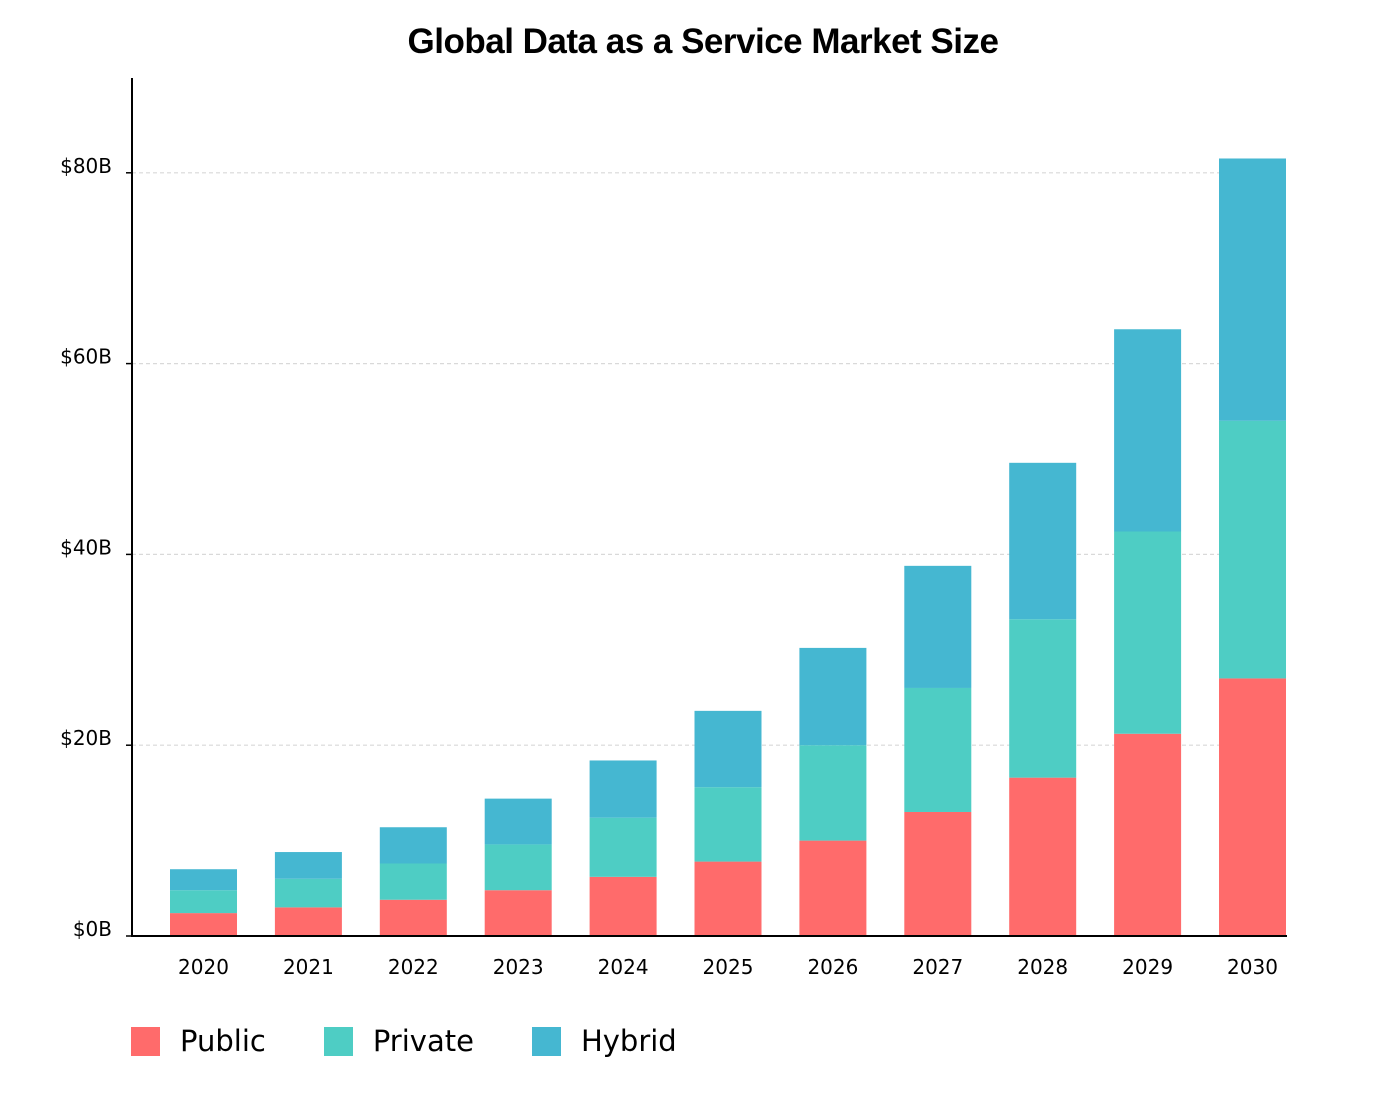 This screenshot has height=1110, width=1374. What do you see at coordinates (628, 1041) in the screenshot?
I see `legend-label: Hybrid` at bounding box center [628, 1041].